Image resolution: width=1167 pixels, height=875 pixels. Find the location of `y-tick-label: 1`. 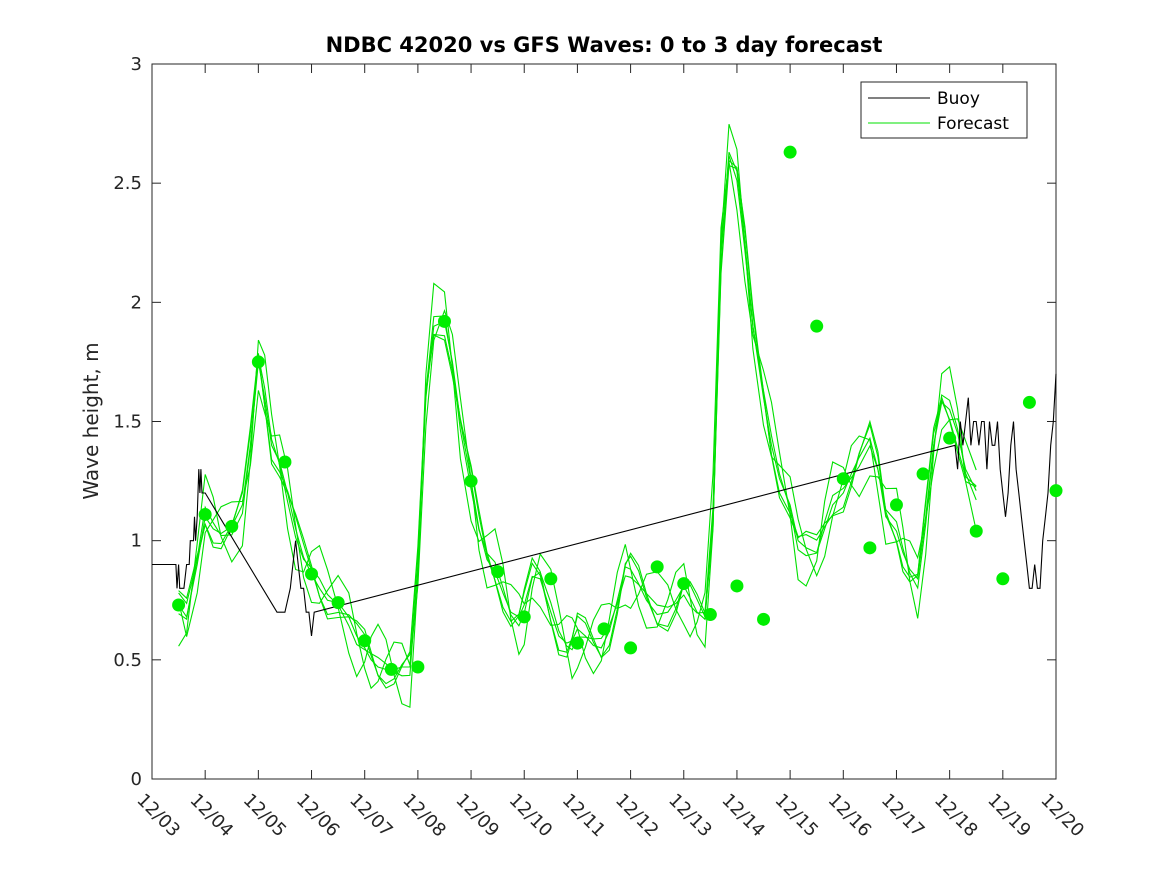

y-tick-label: 1 is located at coordinates (136, 541).